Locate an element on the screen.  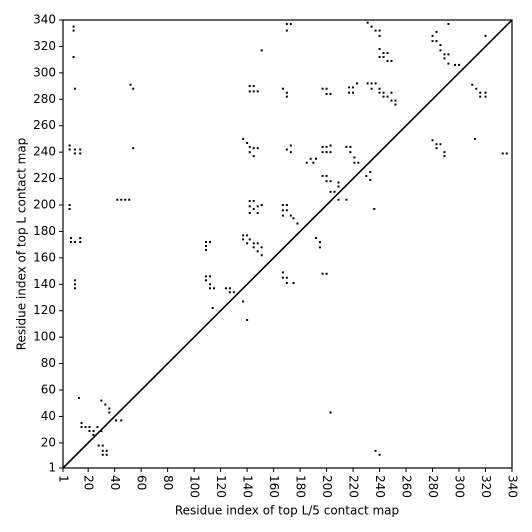
x-tick-label: 220 is located at coordinates (354, 486).